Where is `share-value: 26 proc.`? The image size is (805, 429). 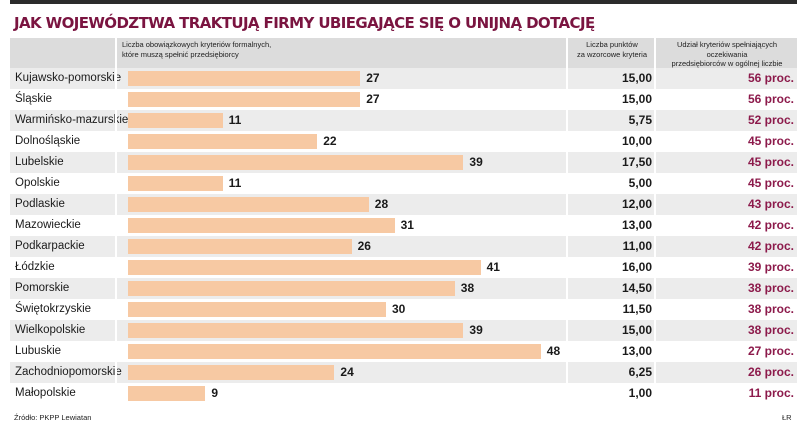 share-value: 26 proc. is located at coordinates (770, 372).